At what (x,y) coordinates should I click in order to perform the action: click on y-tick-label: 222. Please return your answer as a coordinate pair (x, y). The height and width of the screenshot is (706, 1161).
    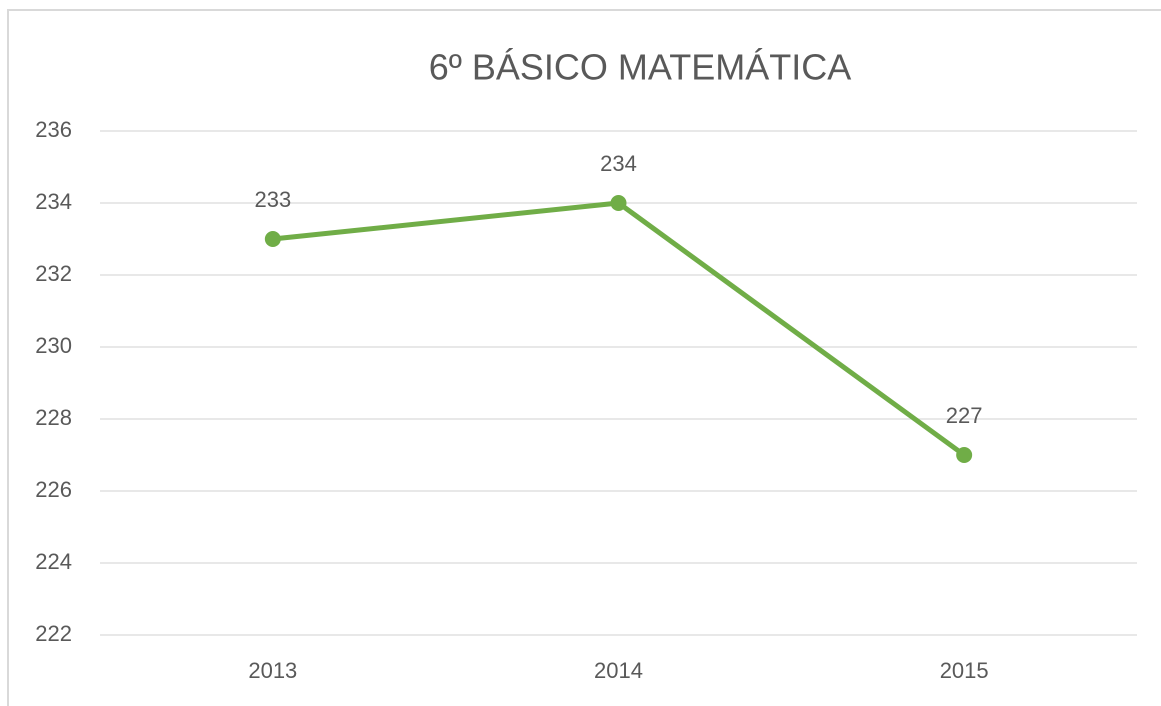
    Looking at the image, I should click on (53, 633).